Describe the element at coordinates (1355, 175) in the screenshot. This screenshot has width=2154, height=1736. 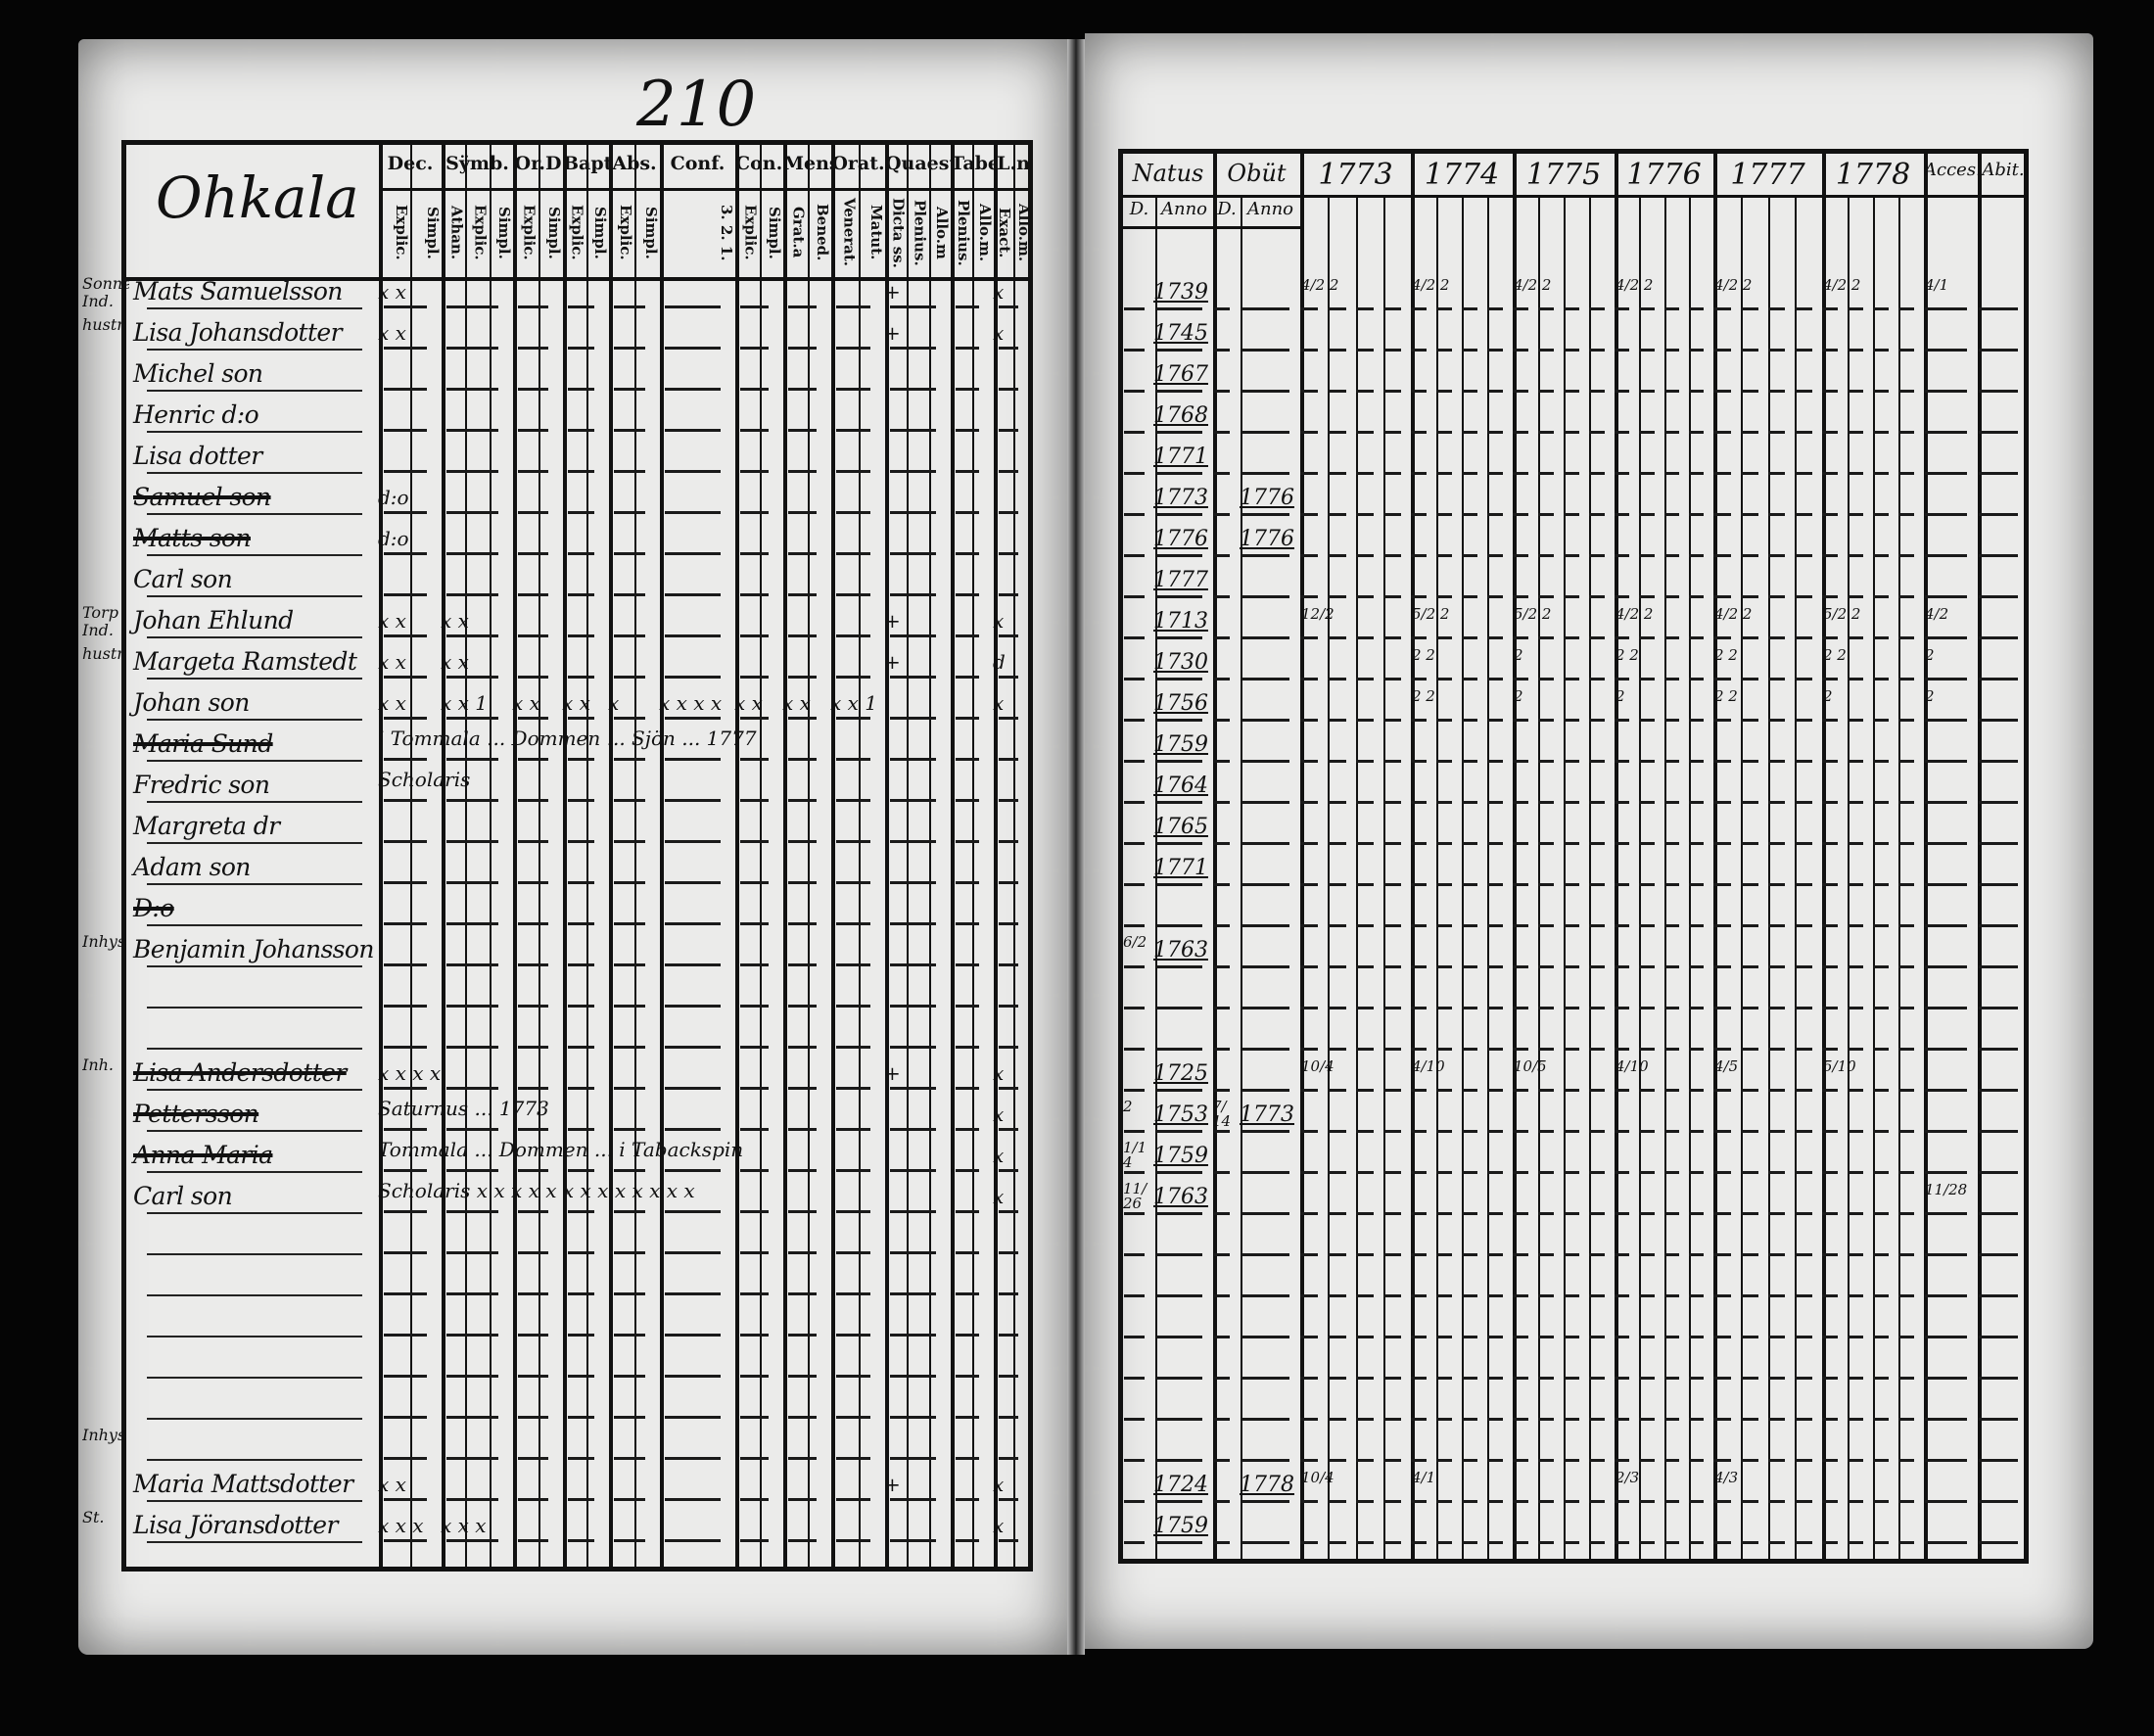
I see `year-header: 1773` at that location.